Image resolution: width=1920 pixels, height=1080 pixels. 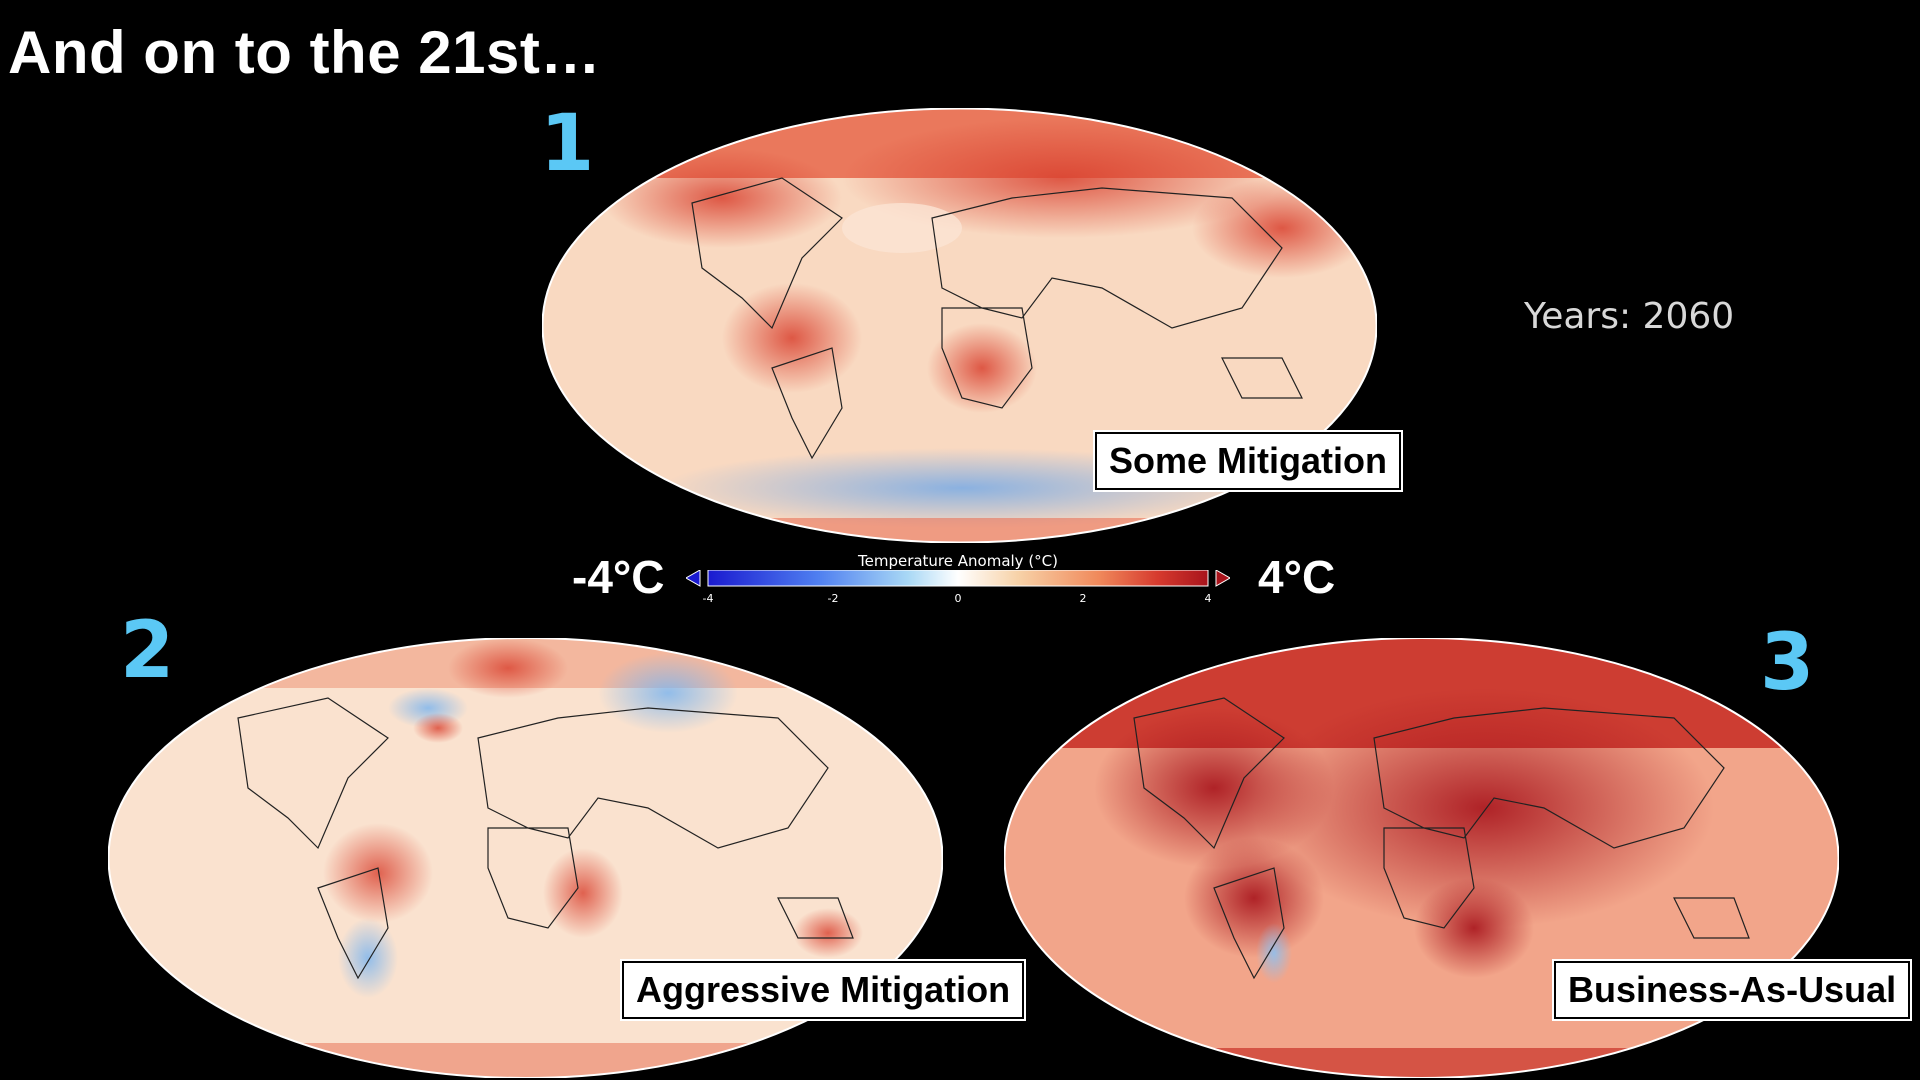 What do you see at coordinates (1629, 316) in the screenshot?
I see `years-label: Years: 2060` at bounding box center [1629, 316].